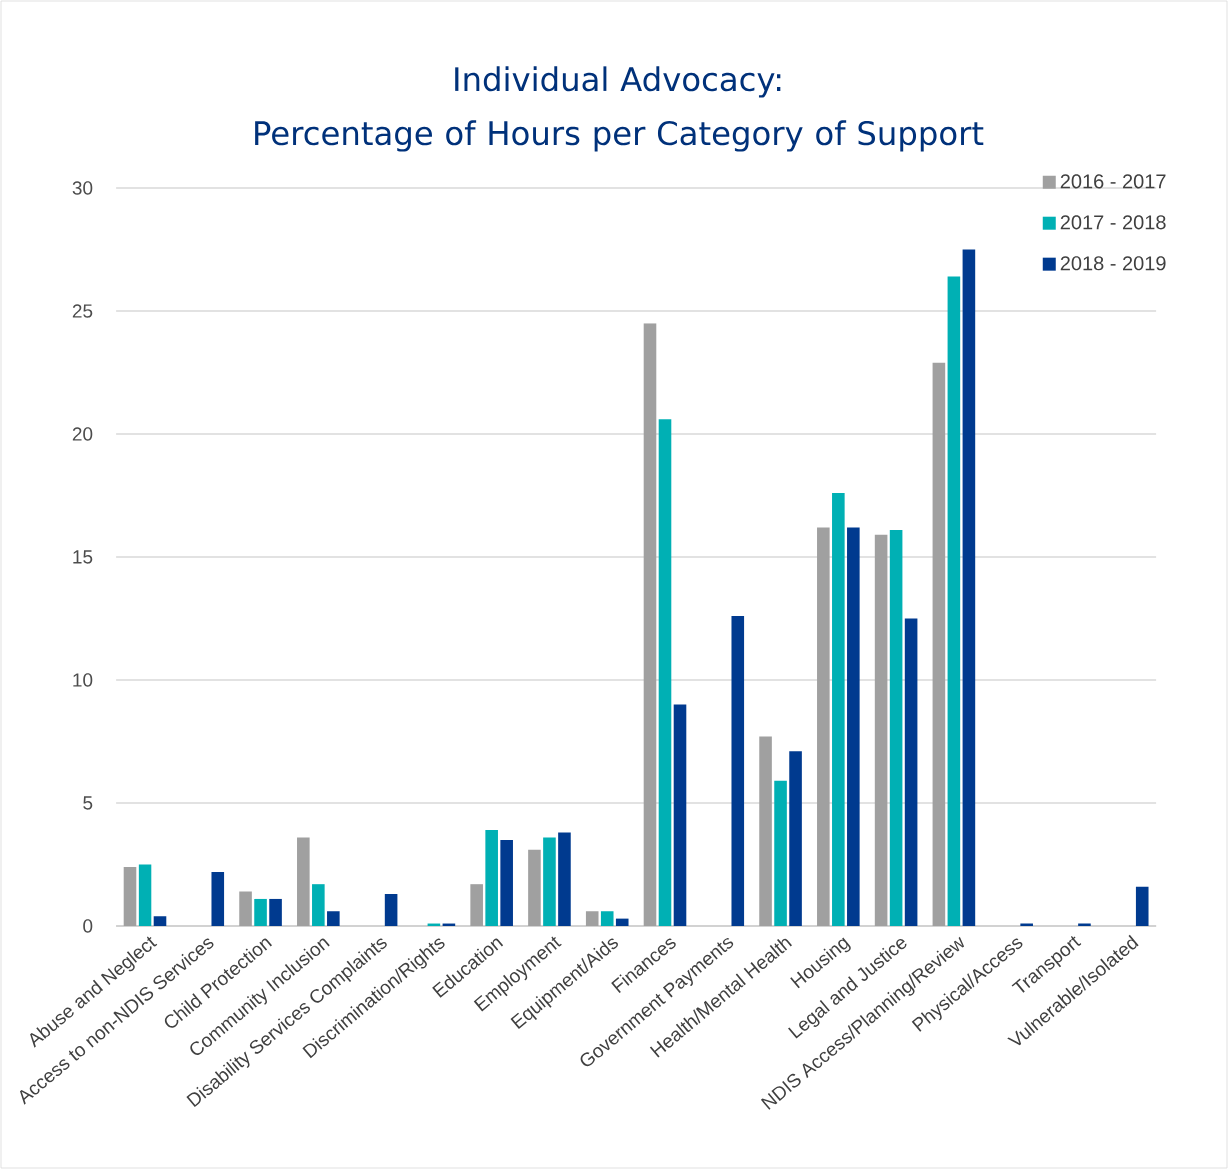  I want to click on legend-label: 2018 - 2019, so click(1113, 263).